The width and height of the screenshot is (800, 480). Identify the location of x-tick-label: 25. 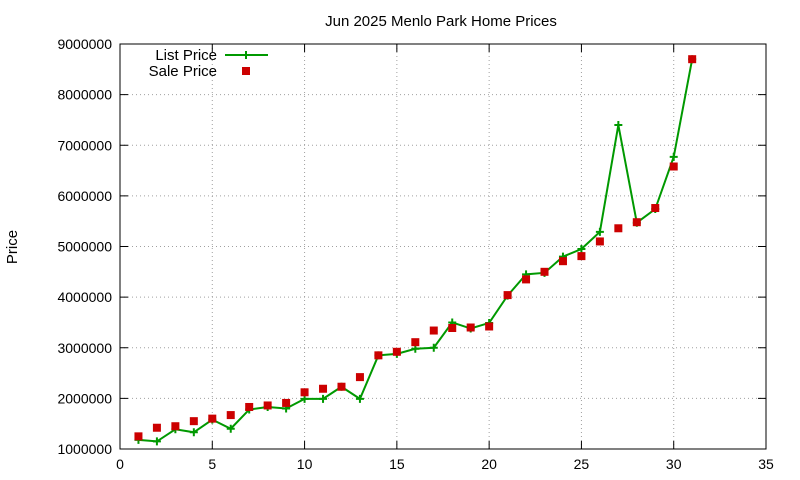
(582, 464).